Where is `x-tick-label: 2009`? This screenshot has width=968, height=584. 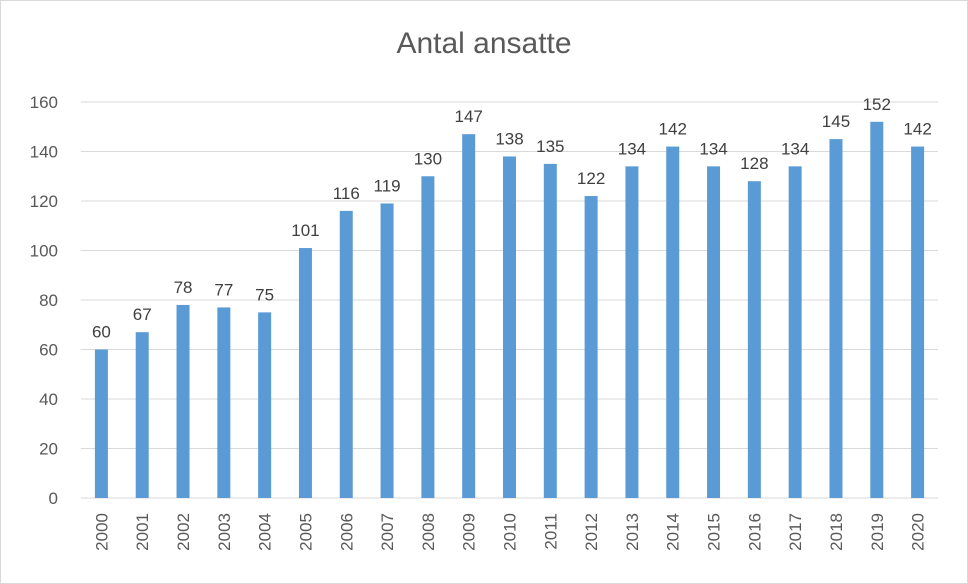
x-tick-label: 2009 is located at coordinates (469, 532).